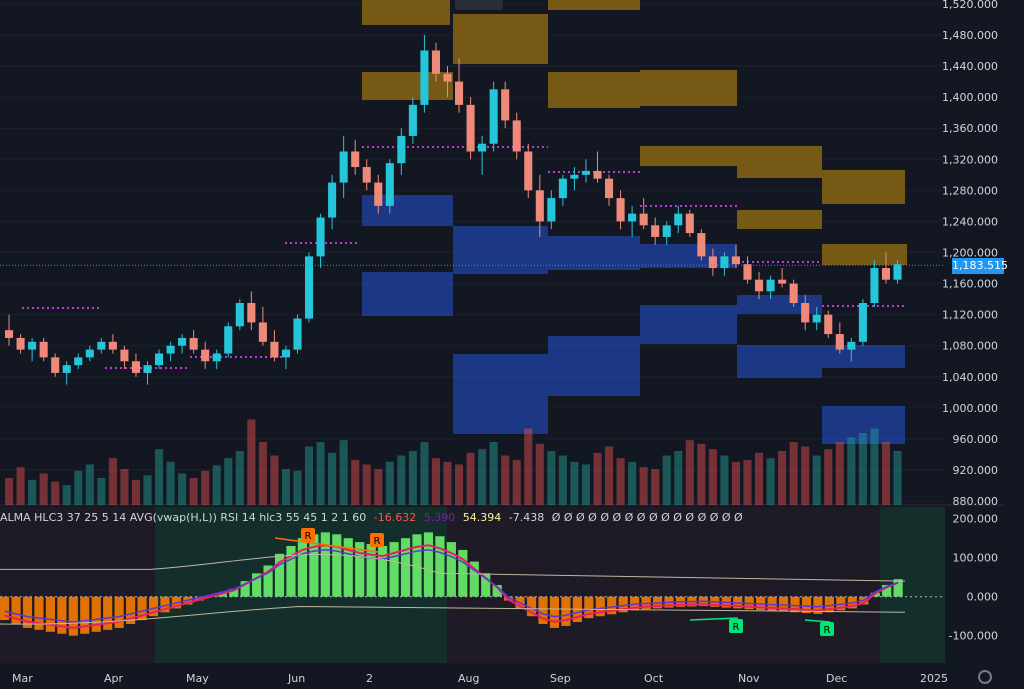 Image resolution: width=1024 pixels, height=689 pixels. I want to click on time-tick-label: Dec, so click(836, 678).